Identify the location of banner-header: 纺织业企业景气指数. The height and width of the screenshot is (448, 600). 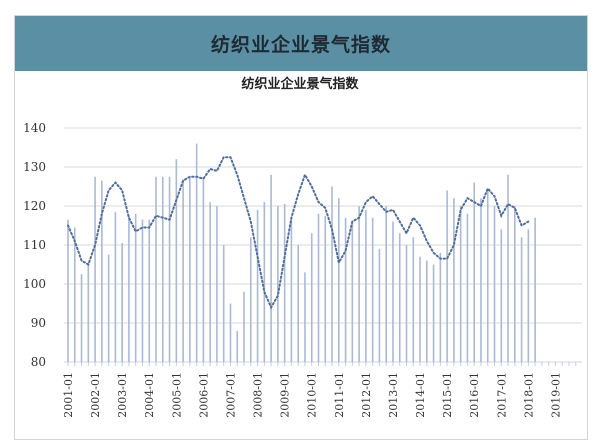
(301, 43).